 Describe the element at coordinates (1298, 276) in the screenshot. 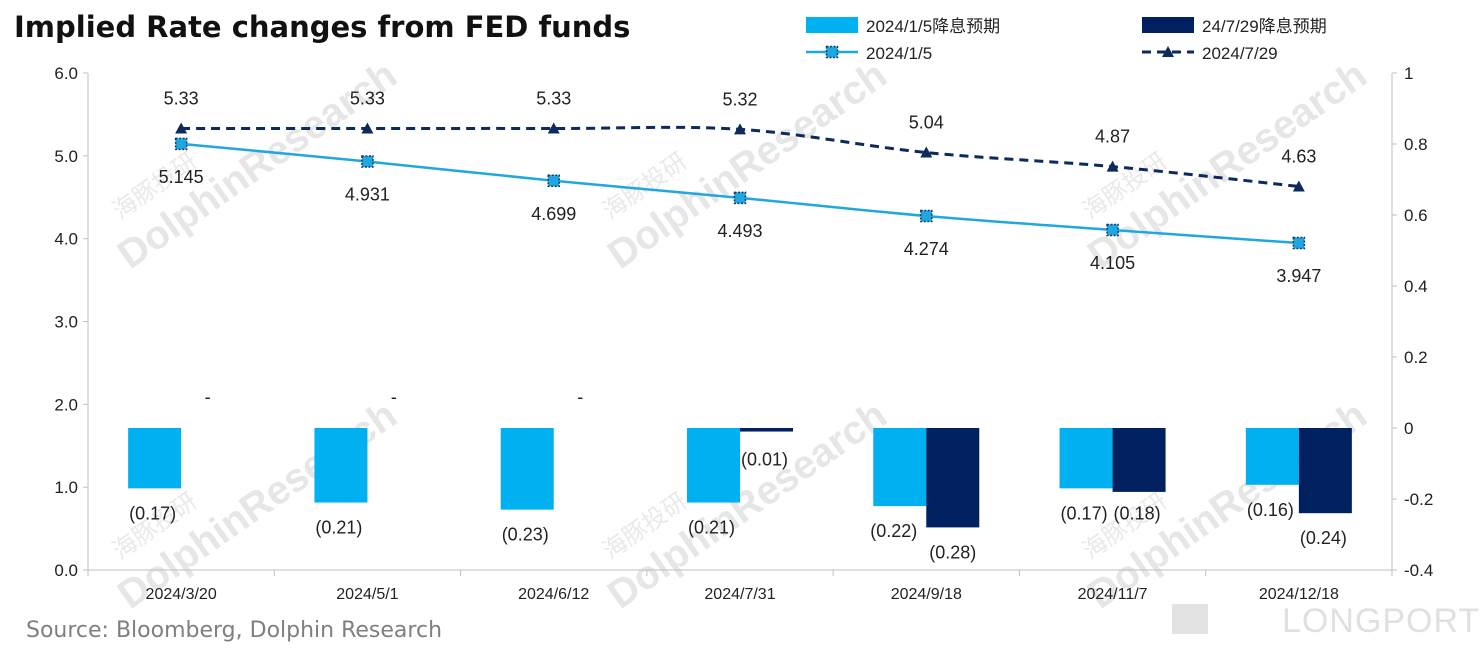

I see `line-data-label: 3.947` at that location.